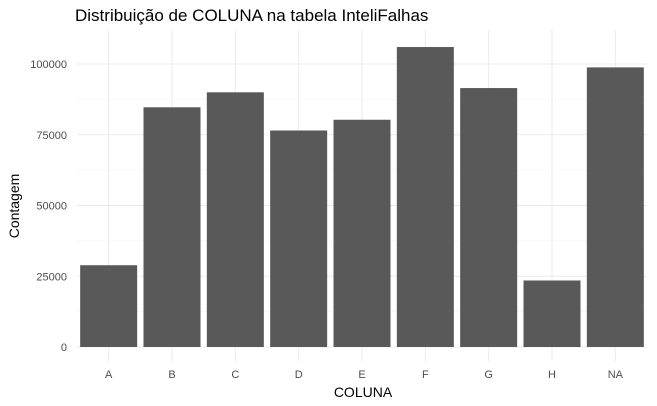  I want to click on bar-a, so click(109, 306).